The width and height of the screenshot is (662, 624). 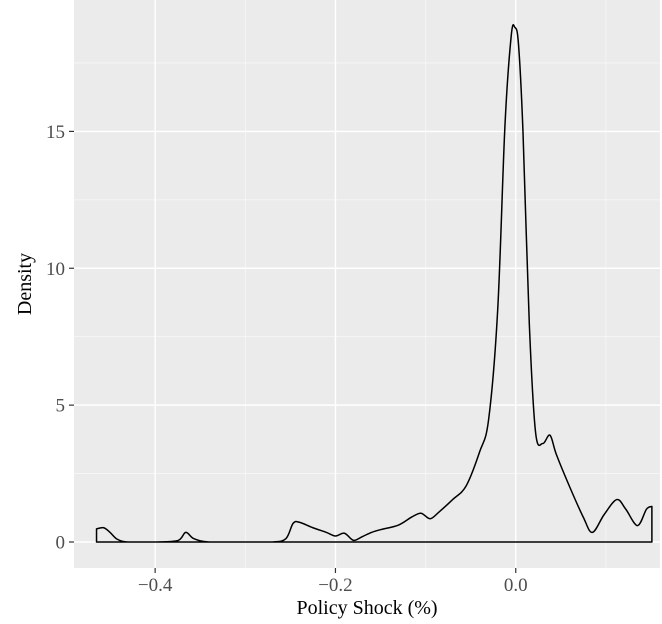 I want to click on x-axis: −0.4 −0.2 0.0, so click(x=333, y=582).